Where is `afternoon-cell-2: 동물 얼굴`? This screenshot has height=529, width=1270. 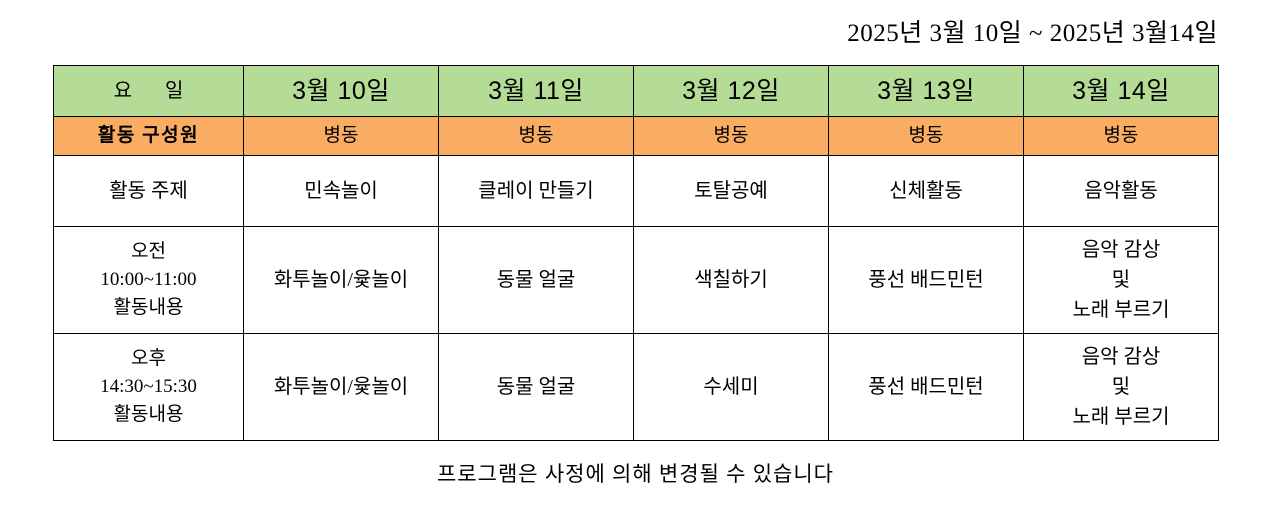 afternoon-cell-2: 동물 얼굴 is located at coordinates (536, 387).